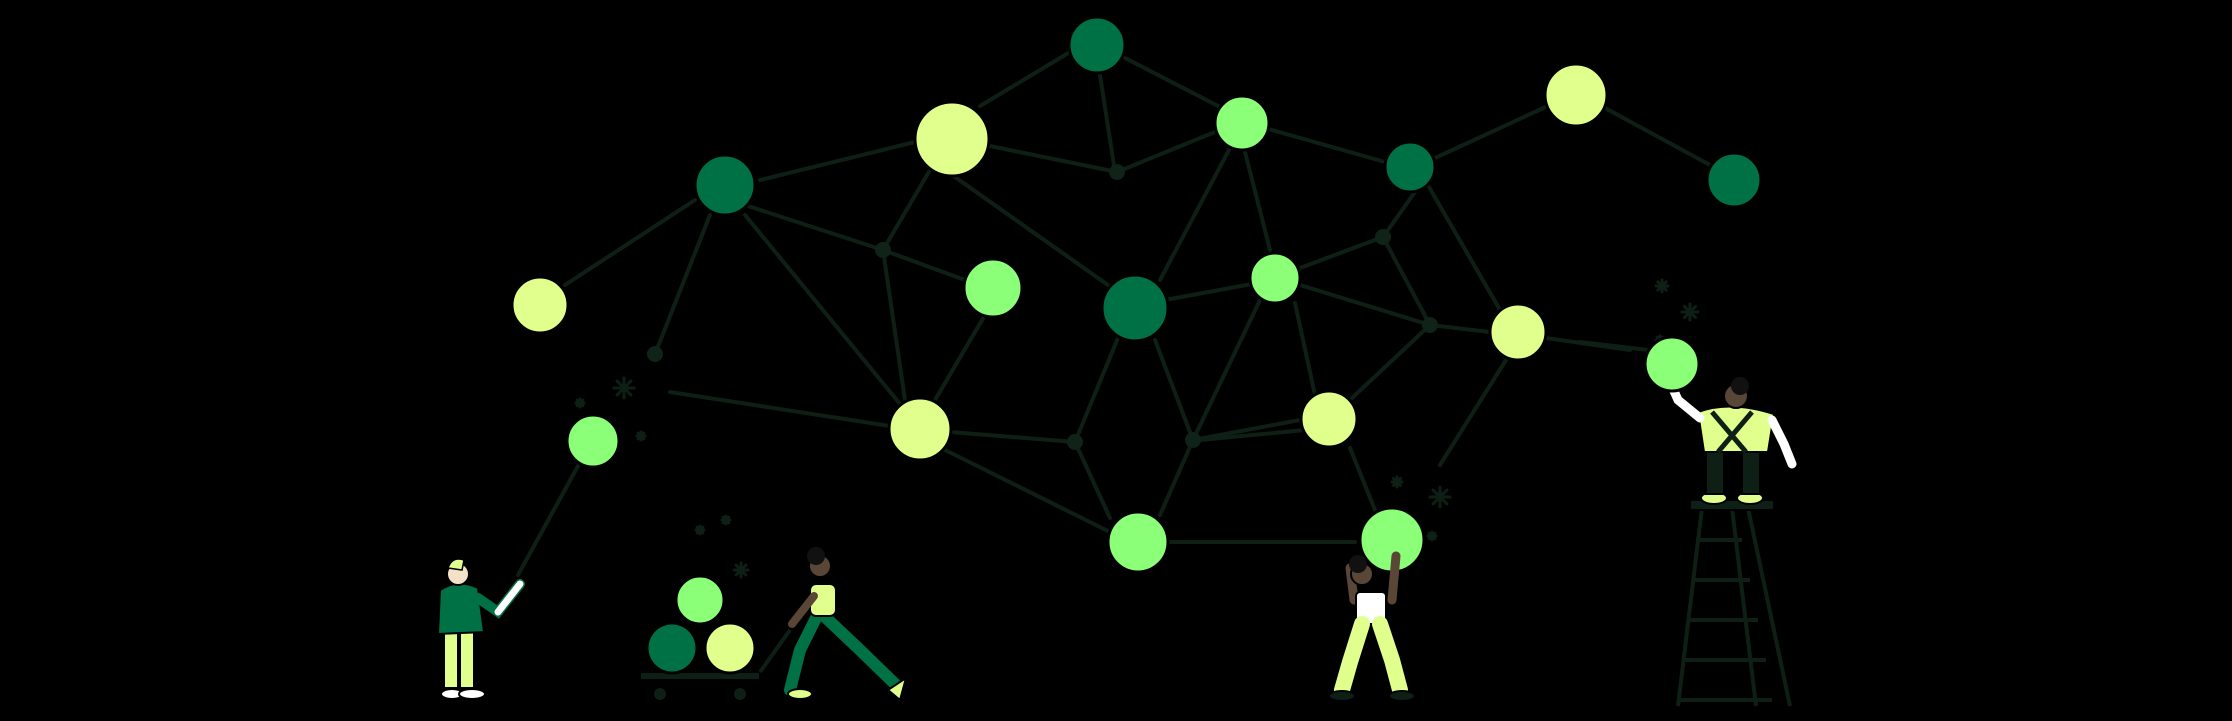 This screenshot has width=2232, height=721. I want to click on person-pointing-icon, so click(480, 629).